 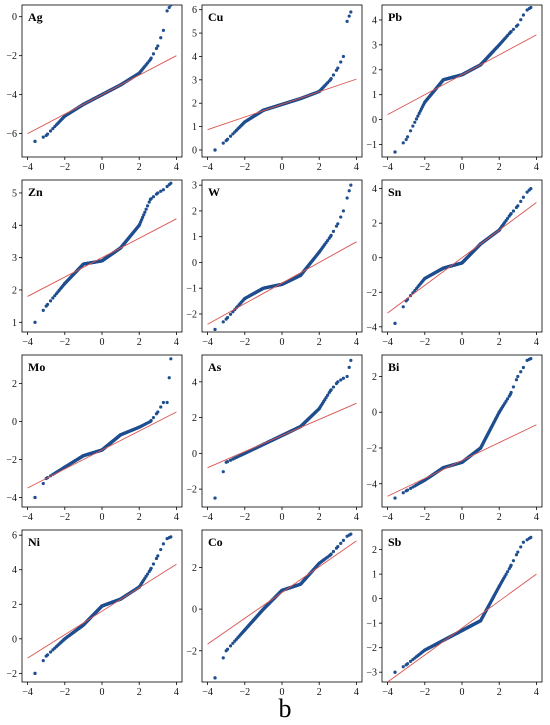 What do you see at coordinates (102, 450) in the screenshot?
I see `reference-line` at bounding box center [102, 450].